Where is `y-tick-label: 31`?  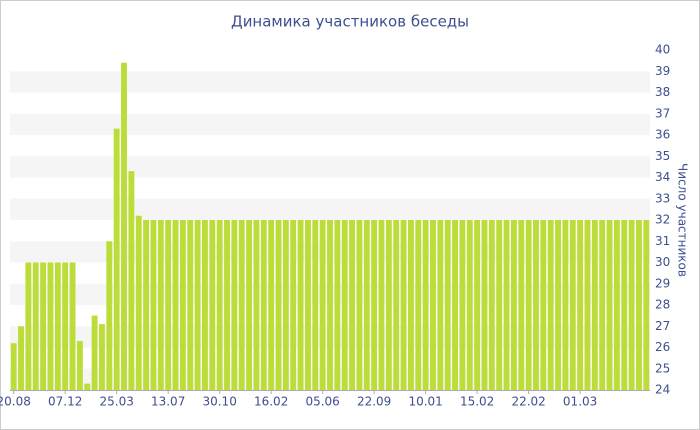 y-tick-label: 31 is located at coordinates (662, 241).